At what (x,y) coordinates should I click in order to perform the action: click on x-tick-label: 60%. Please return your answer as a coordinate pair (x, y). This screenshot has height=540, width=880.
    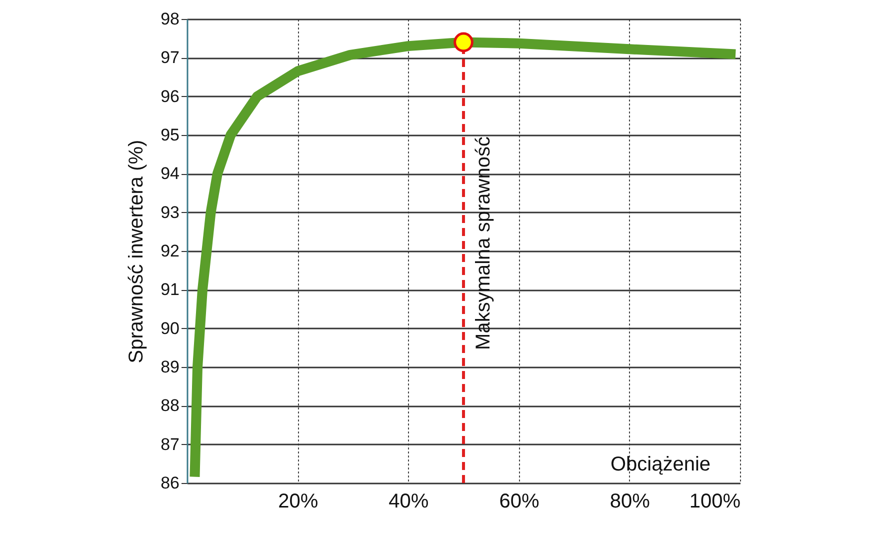
    Looking at the image, I should click on (519, 501).